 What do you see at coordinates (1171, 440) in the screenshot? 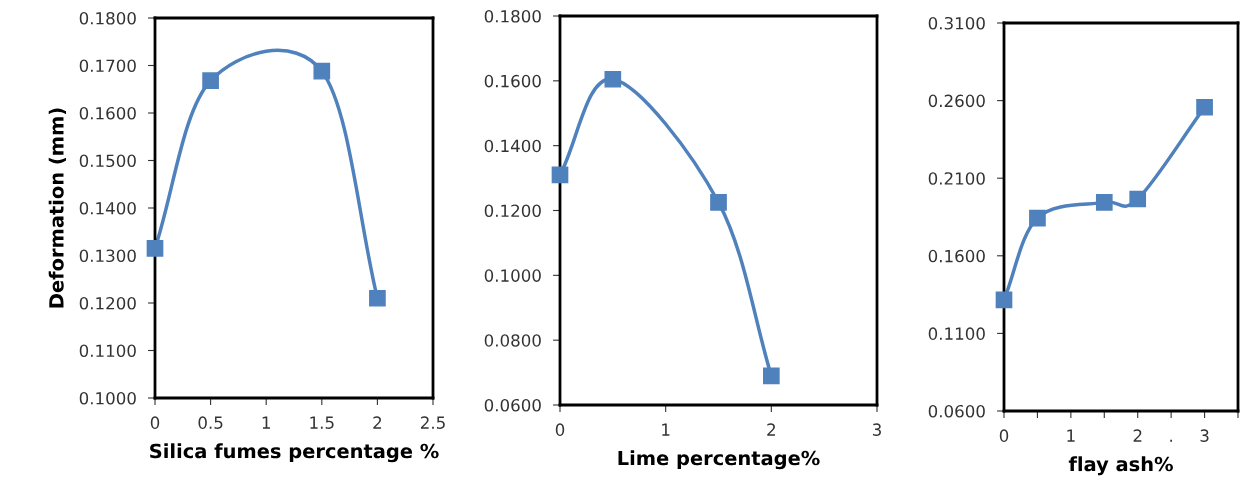
I see `x-tick-label: .` at bounding box center [1171, 440].